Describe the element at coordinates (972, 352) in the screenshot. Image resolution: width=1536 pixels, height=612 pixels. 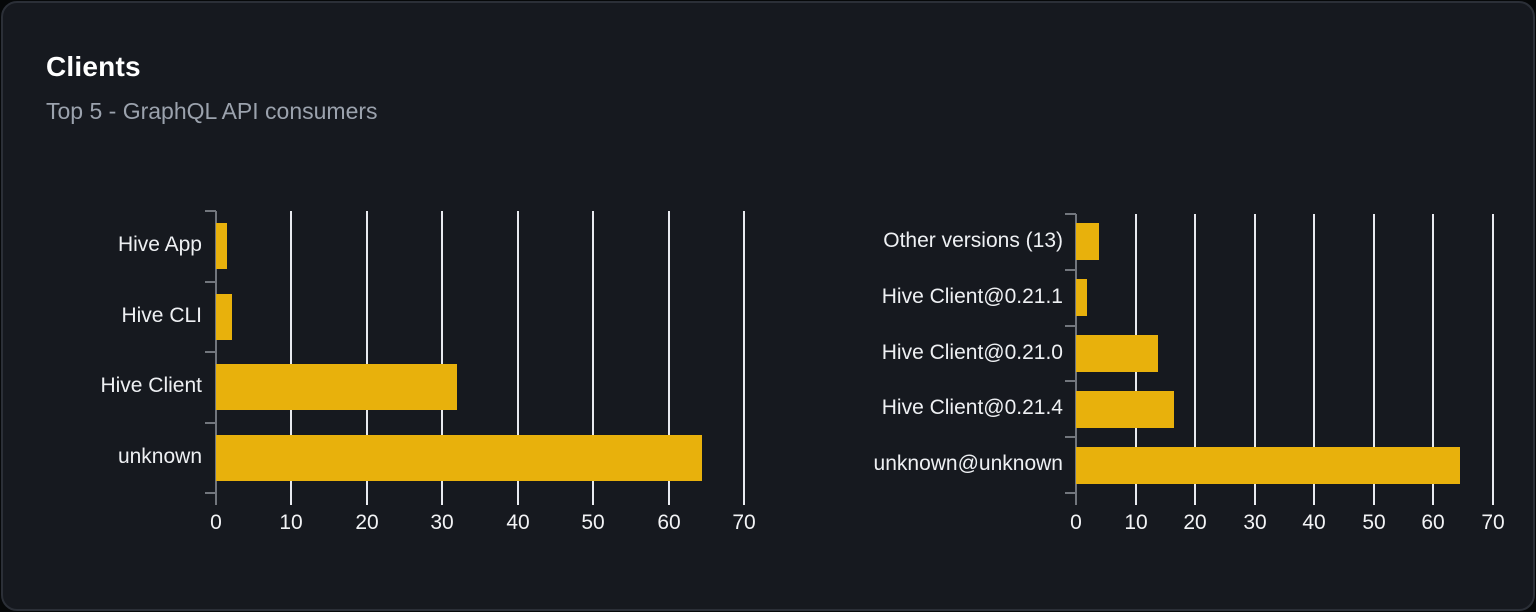
I see `category-label: Hive Client@0.21.0` at that location.